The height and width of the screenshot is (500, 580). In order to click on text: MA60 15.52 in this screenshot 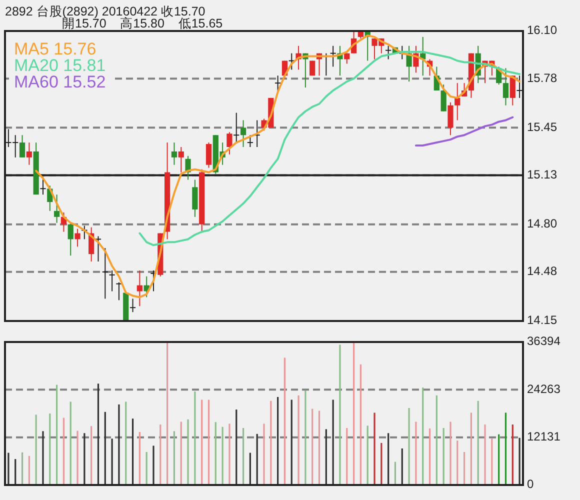, I will do `click(60, 82)`.